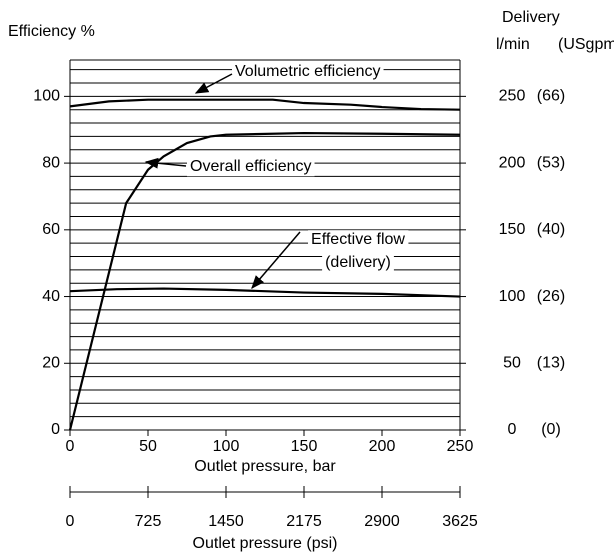 The width and height of the screenshot is (614, 559). What do you see at coordinates (51, 296) in the screenshot?
I see `y-tick-label: 40` at bounding box center [51, 296].